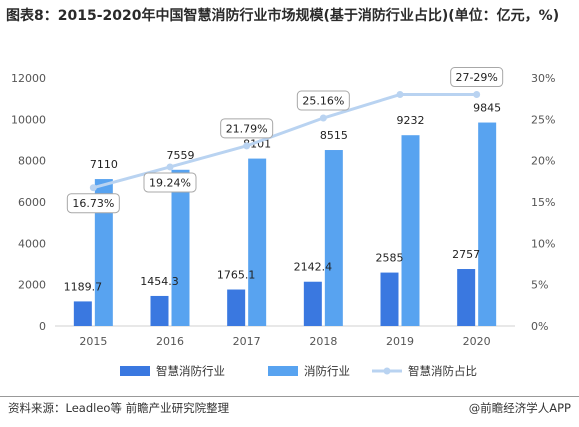 This screenshot has height=427, width=579. Describe the element at coordinates (104, 164) in the screenshot. I see `bar-label-fire-industry: 7110` at that location.